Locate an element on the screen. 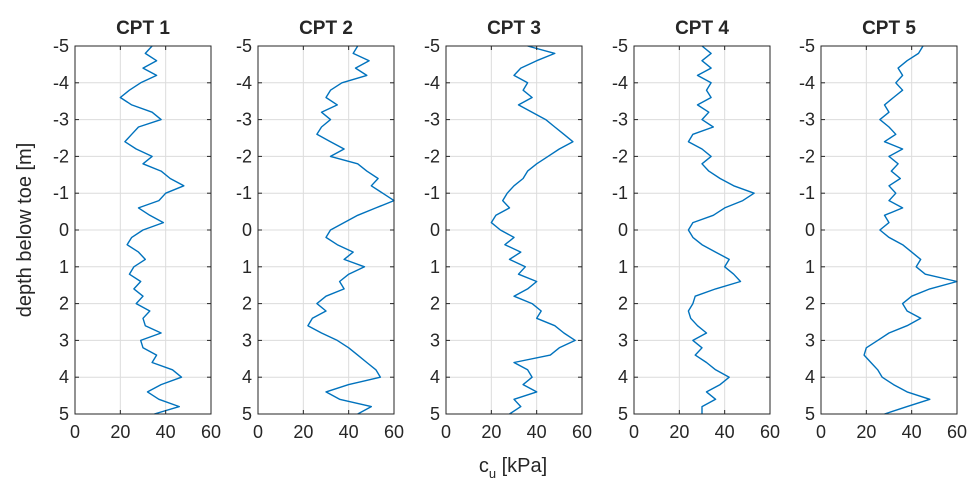  cpt-panel: 0 20 40 60 -5 -4 -3 -2 -1 0 1 2 3 4 5 CPT 1 is located at coordinates (137, 230).